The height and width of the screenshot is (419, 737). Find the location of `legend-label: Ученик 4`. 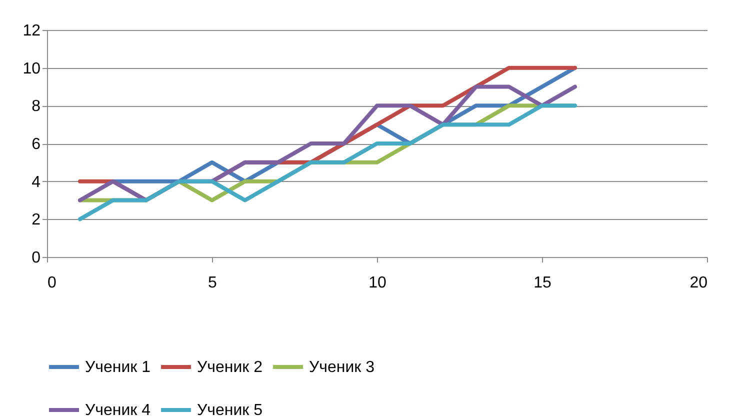

legend-label: Ученик 4 is located at coordinates (118, 410).